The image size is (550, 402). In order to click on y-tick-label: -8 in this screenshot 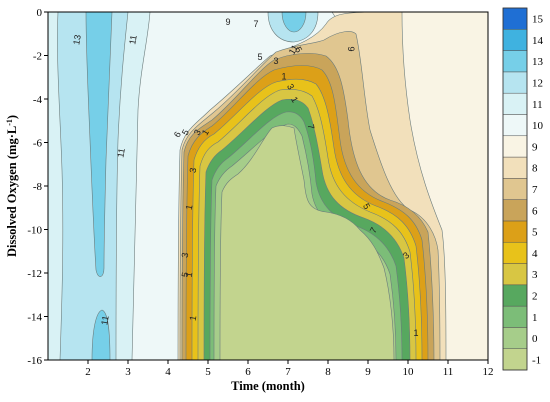, I will do `click(38, 187)`.